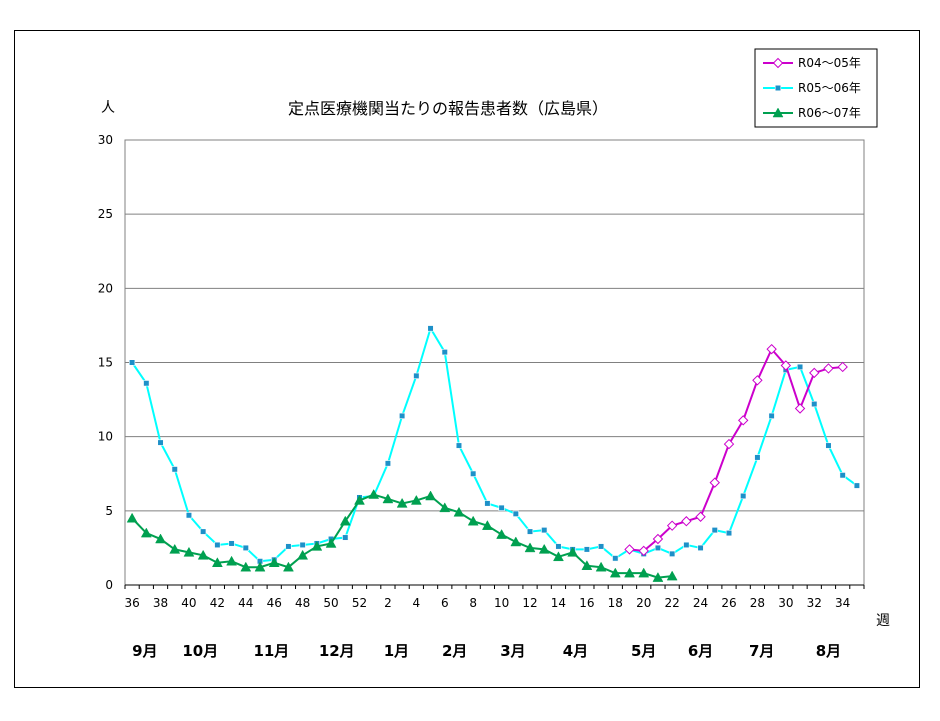 This screenshot has width=940, height=721. I want to click on y-axis-label: 人, so click(108, 108).